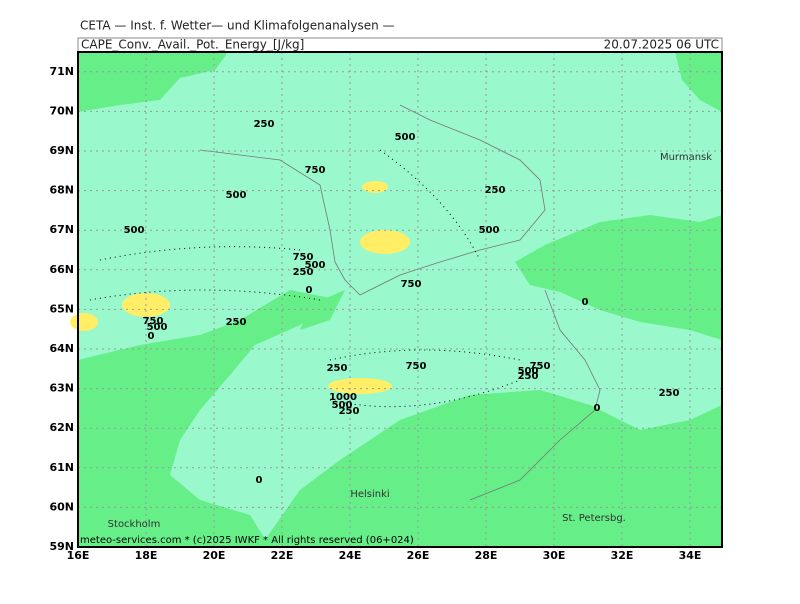  What do you see at coordinates (61, 427) in the screenshot?
I see `lat-tick-label: 62N` at bounding box center [61, 427].